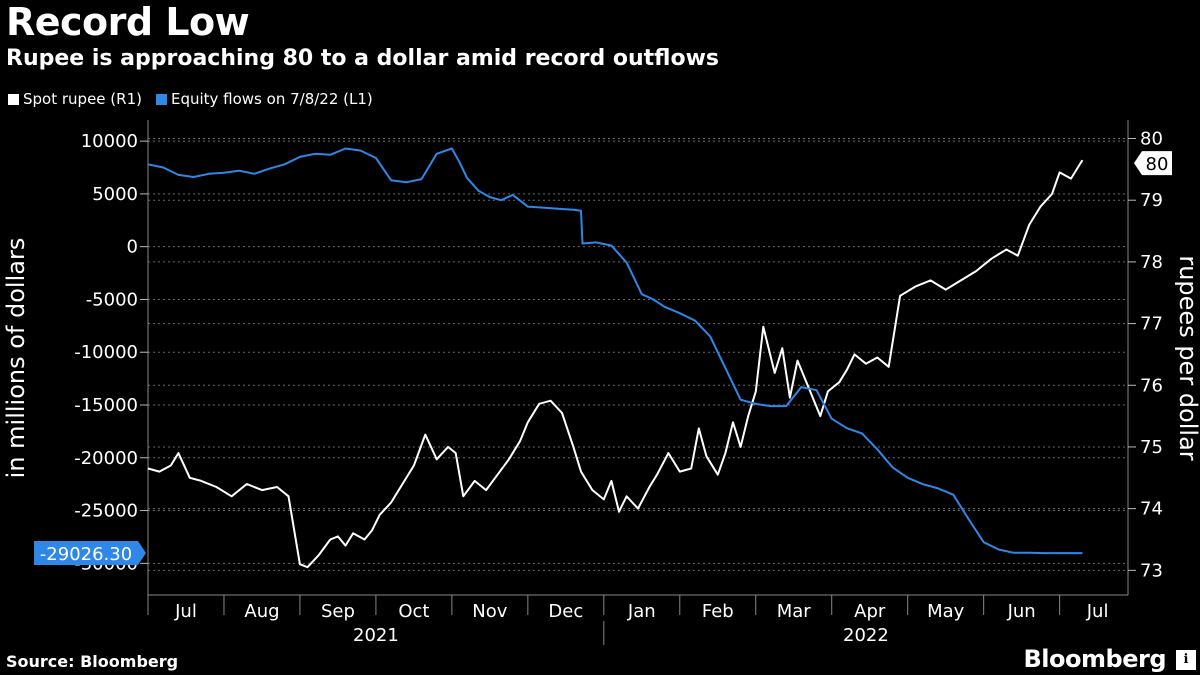  What do you see at coordinates (112, 299) in the screenshot?
I see `left-tick-label-3: -5000` at bounding box center [112, 299].